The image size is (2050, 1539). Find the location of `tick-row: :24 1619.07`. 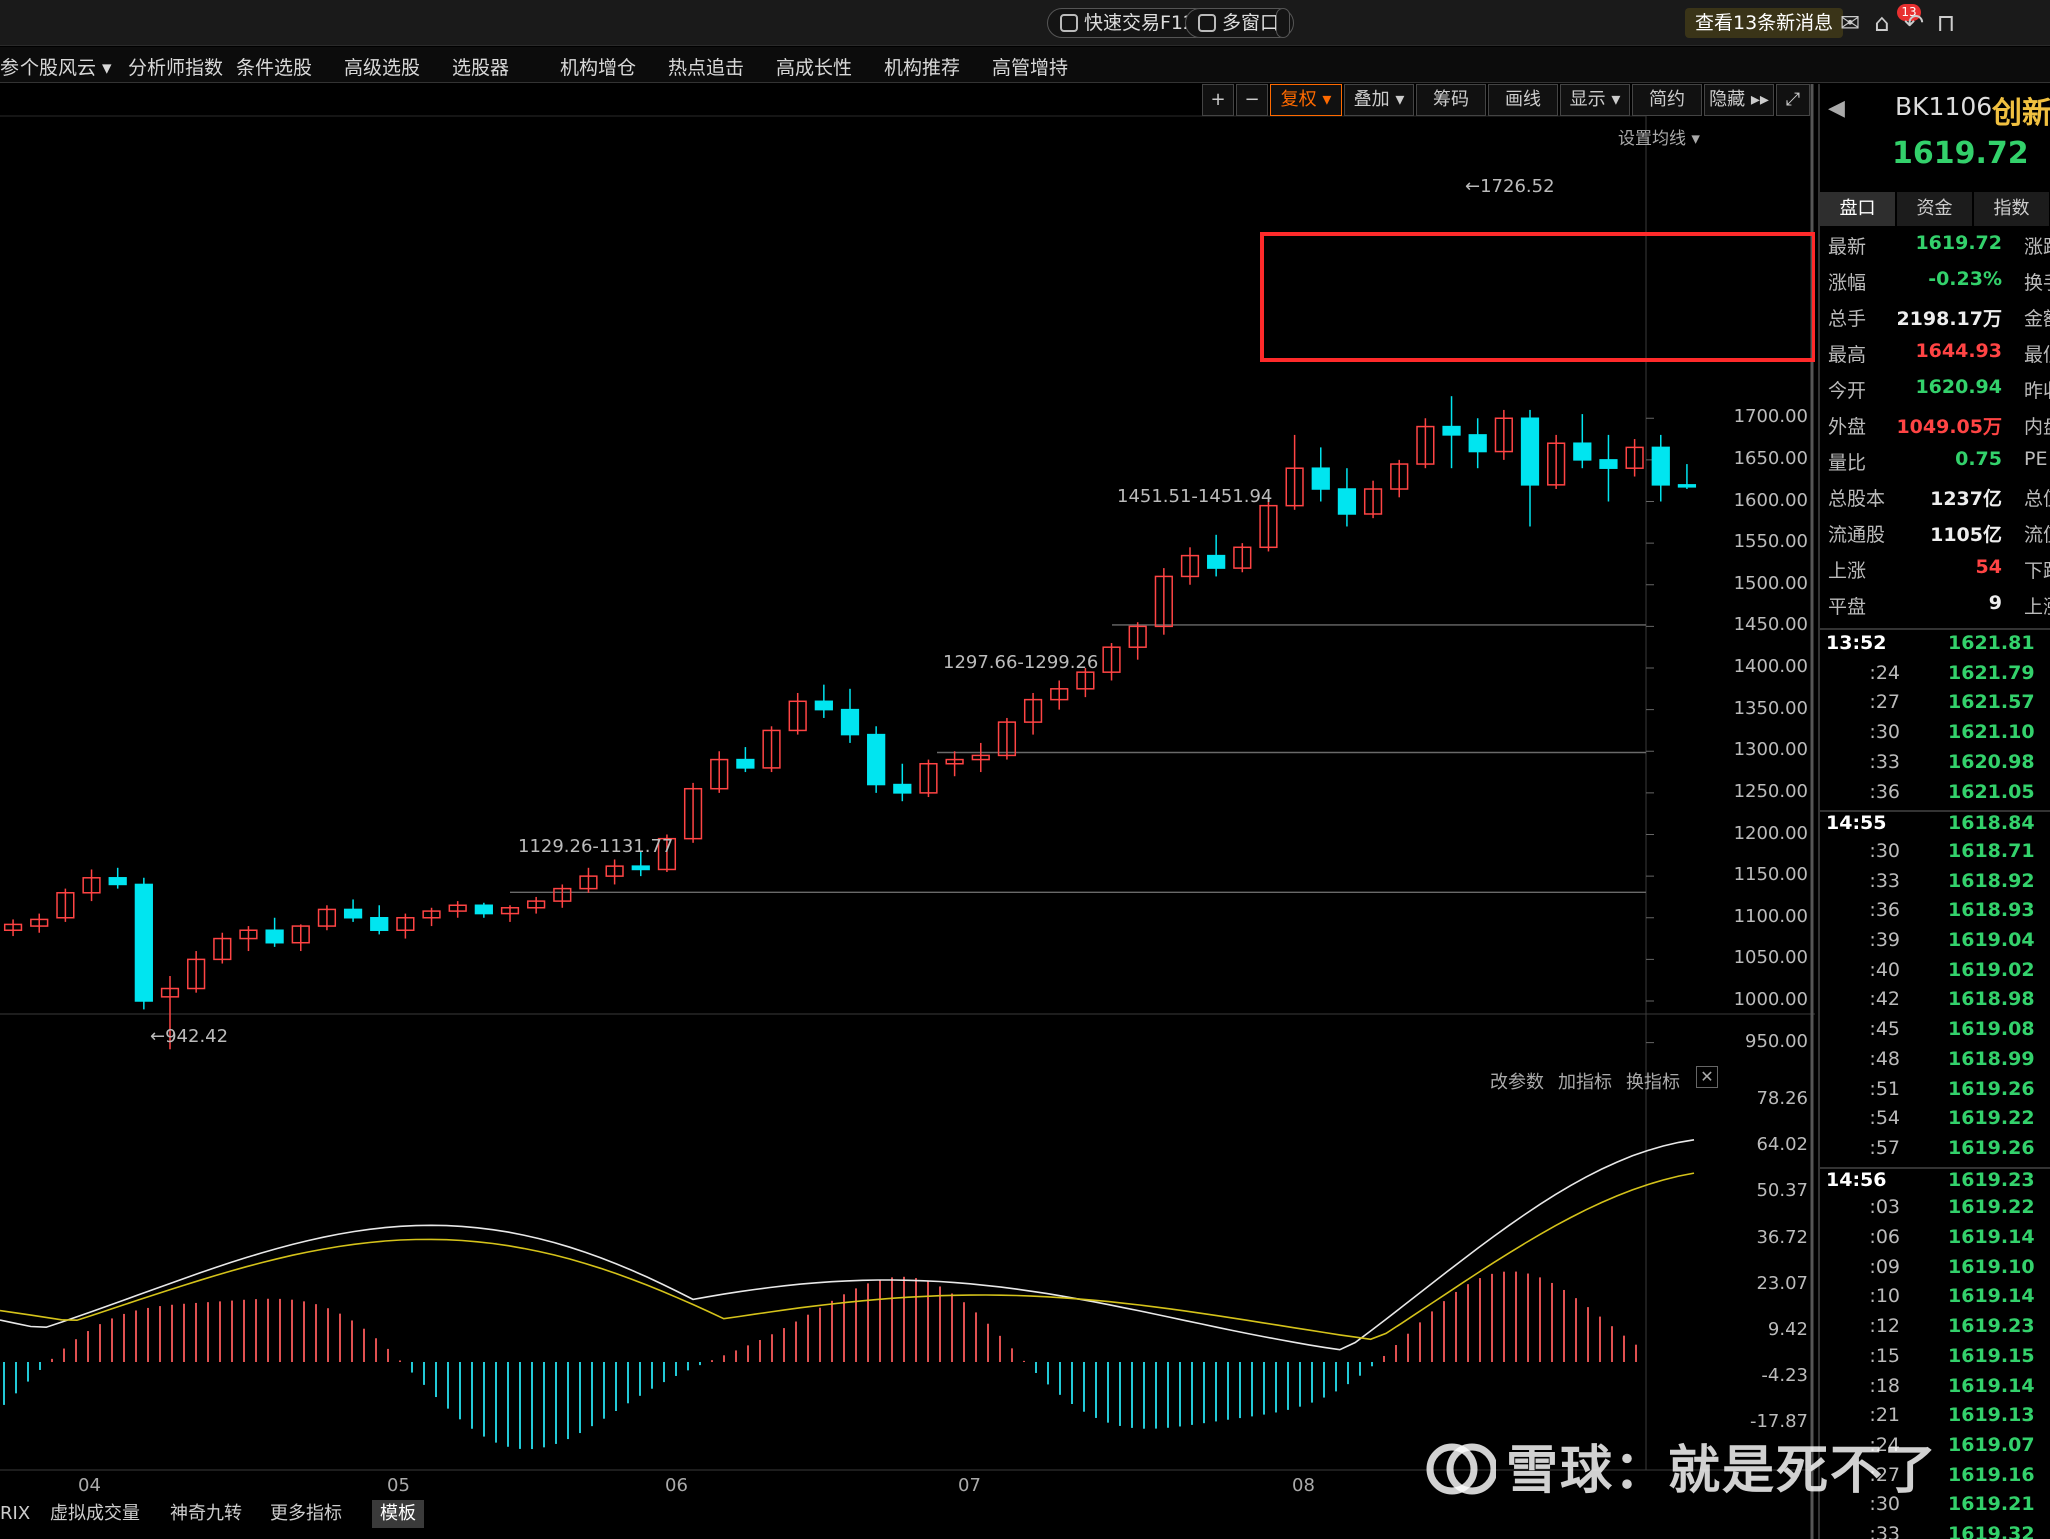

tick-row: :24 1619.07 is located at coordinates (1934, 1449).